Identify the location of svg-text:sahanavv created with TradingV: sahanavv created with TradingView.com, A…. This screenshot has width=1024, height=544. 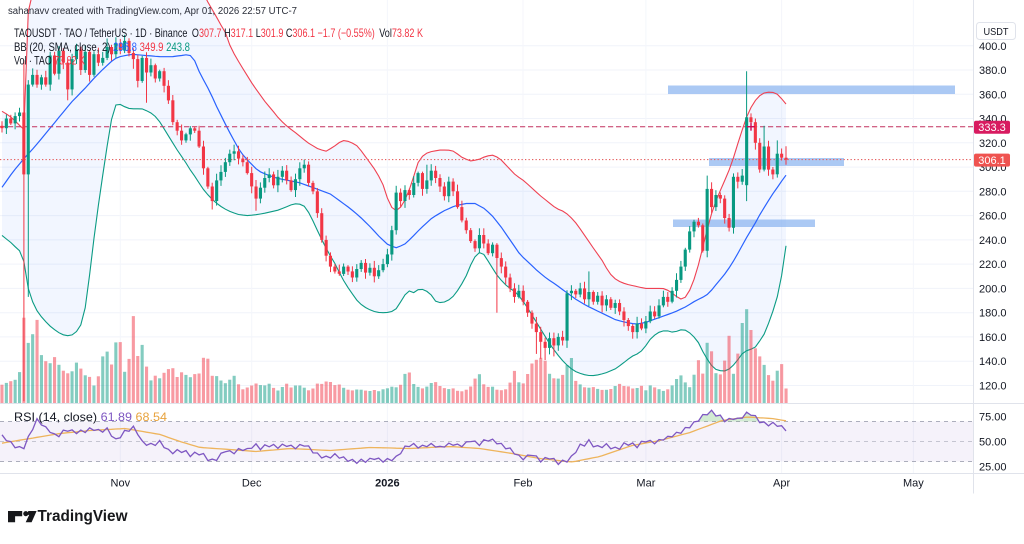
(152, 11).